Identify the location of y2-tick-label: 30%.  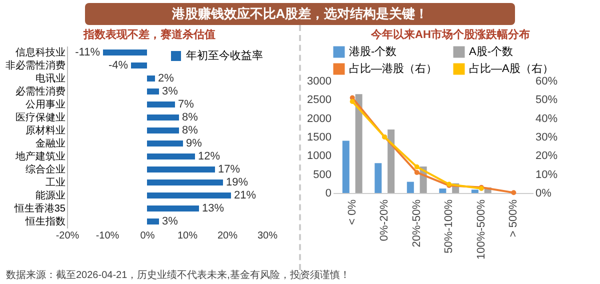
(547, 138).